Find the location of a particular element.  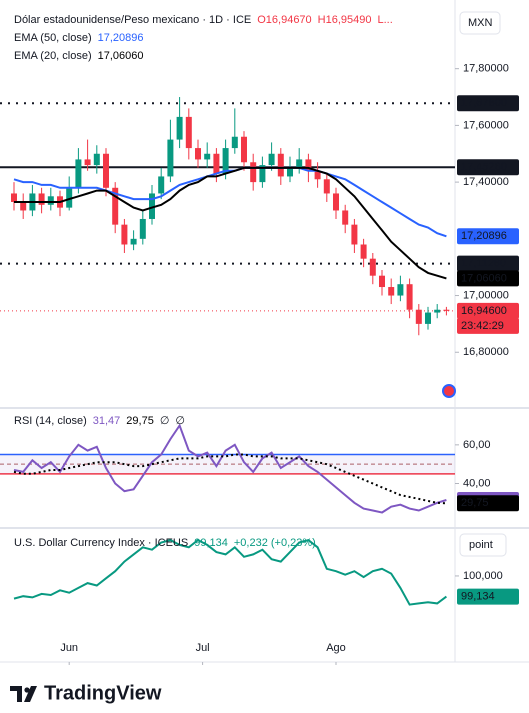

band-fill is located at coordinates (227, 464).